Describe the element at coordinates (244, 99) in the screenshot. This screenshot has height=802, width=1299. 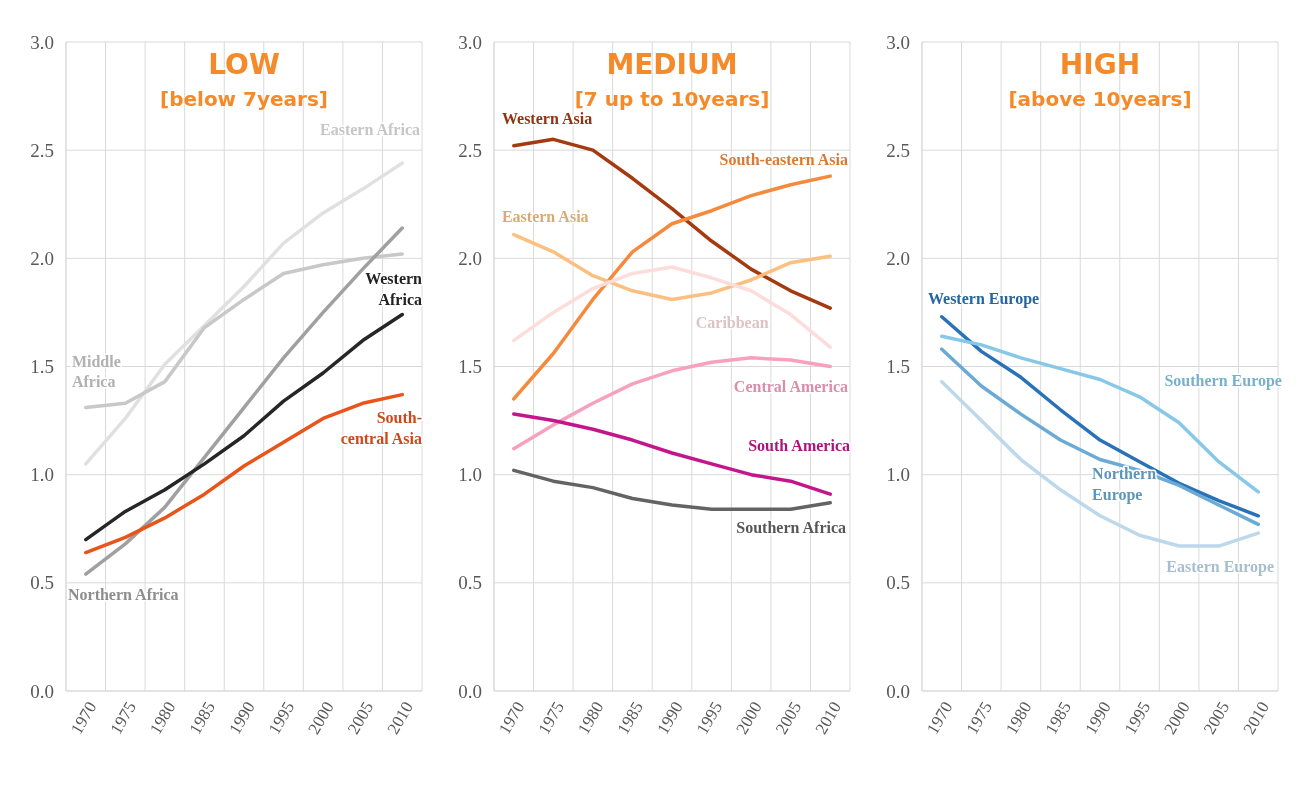
I see `text: [below 7years]` at that location.